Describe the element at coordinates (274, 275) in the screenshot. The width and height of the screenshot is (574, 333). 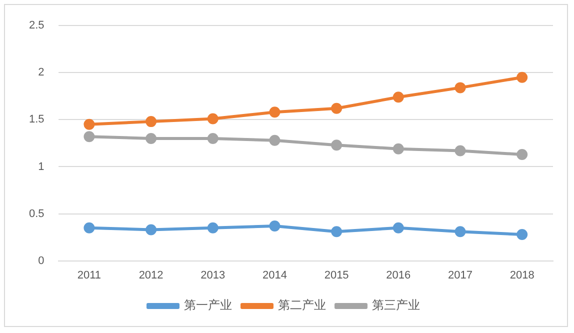
I see `x-tick-label: 2014` at that location.